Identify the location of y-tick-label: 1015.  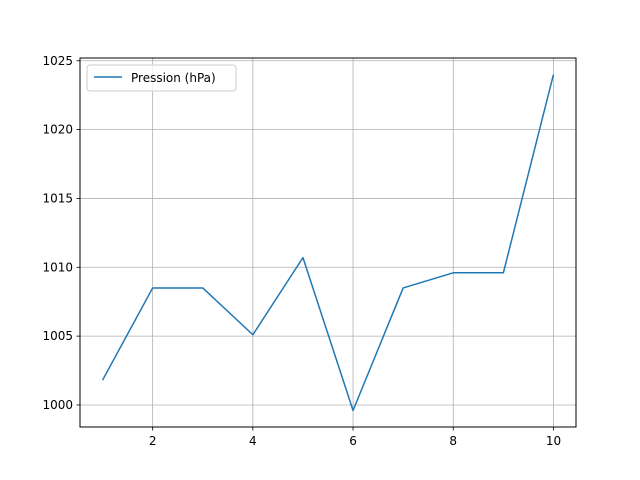
(57, 198).